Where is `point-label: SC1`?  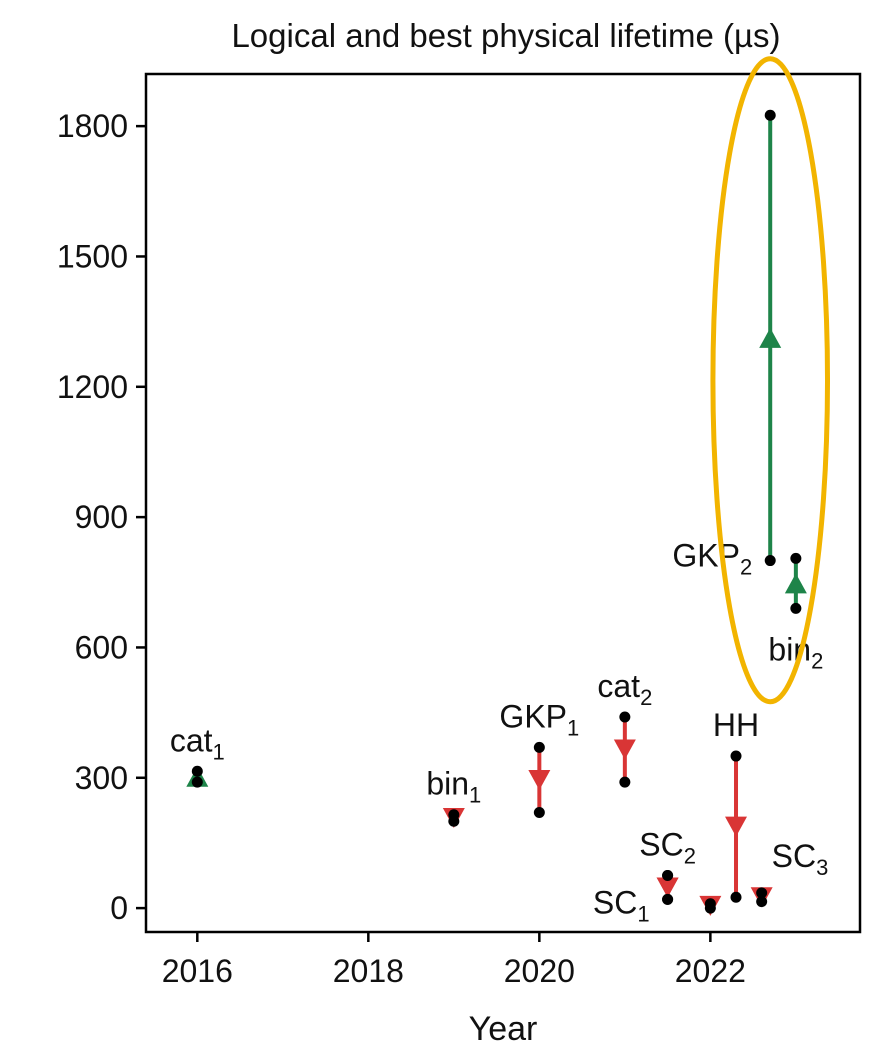
point-label: SC1 is located at coordinates (621, 905).